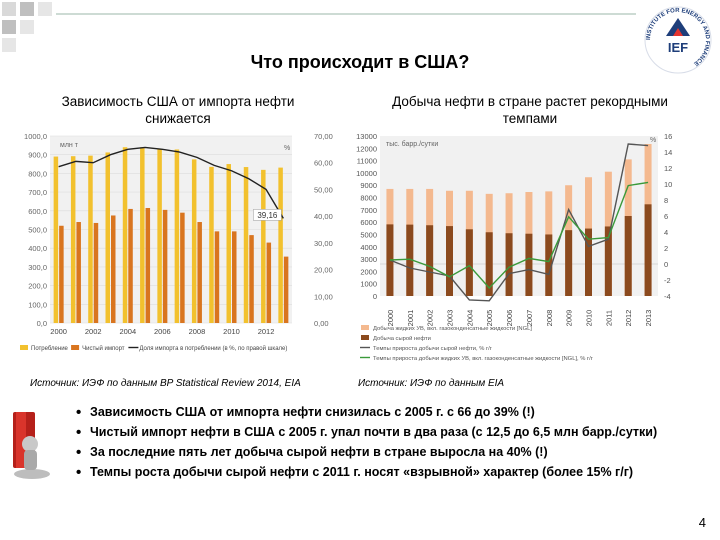  Describe the element at coordinates (668, 152) in the screenshot. I see `y-right-tick-label: 14` at that location.